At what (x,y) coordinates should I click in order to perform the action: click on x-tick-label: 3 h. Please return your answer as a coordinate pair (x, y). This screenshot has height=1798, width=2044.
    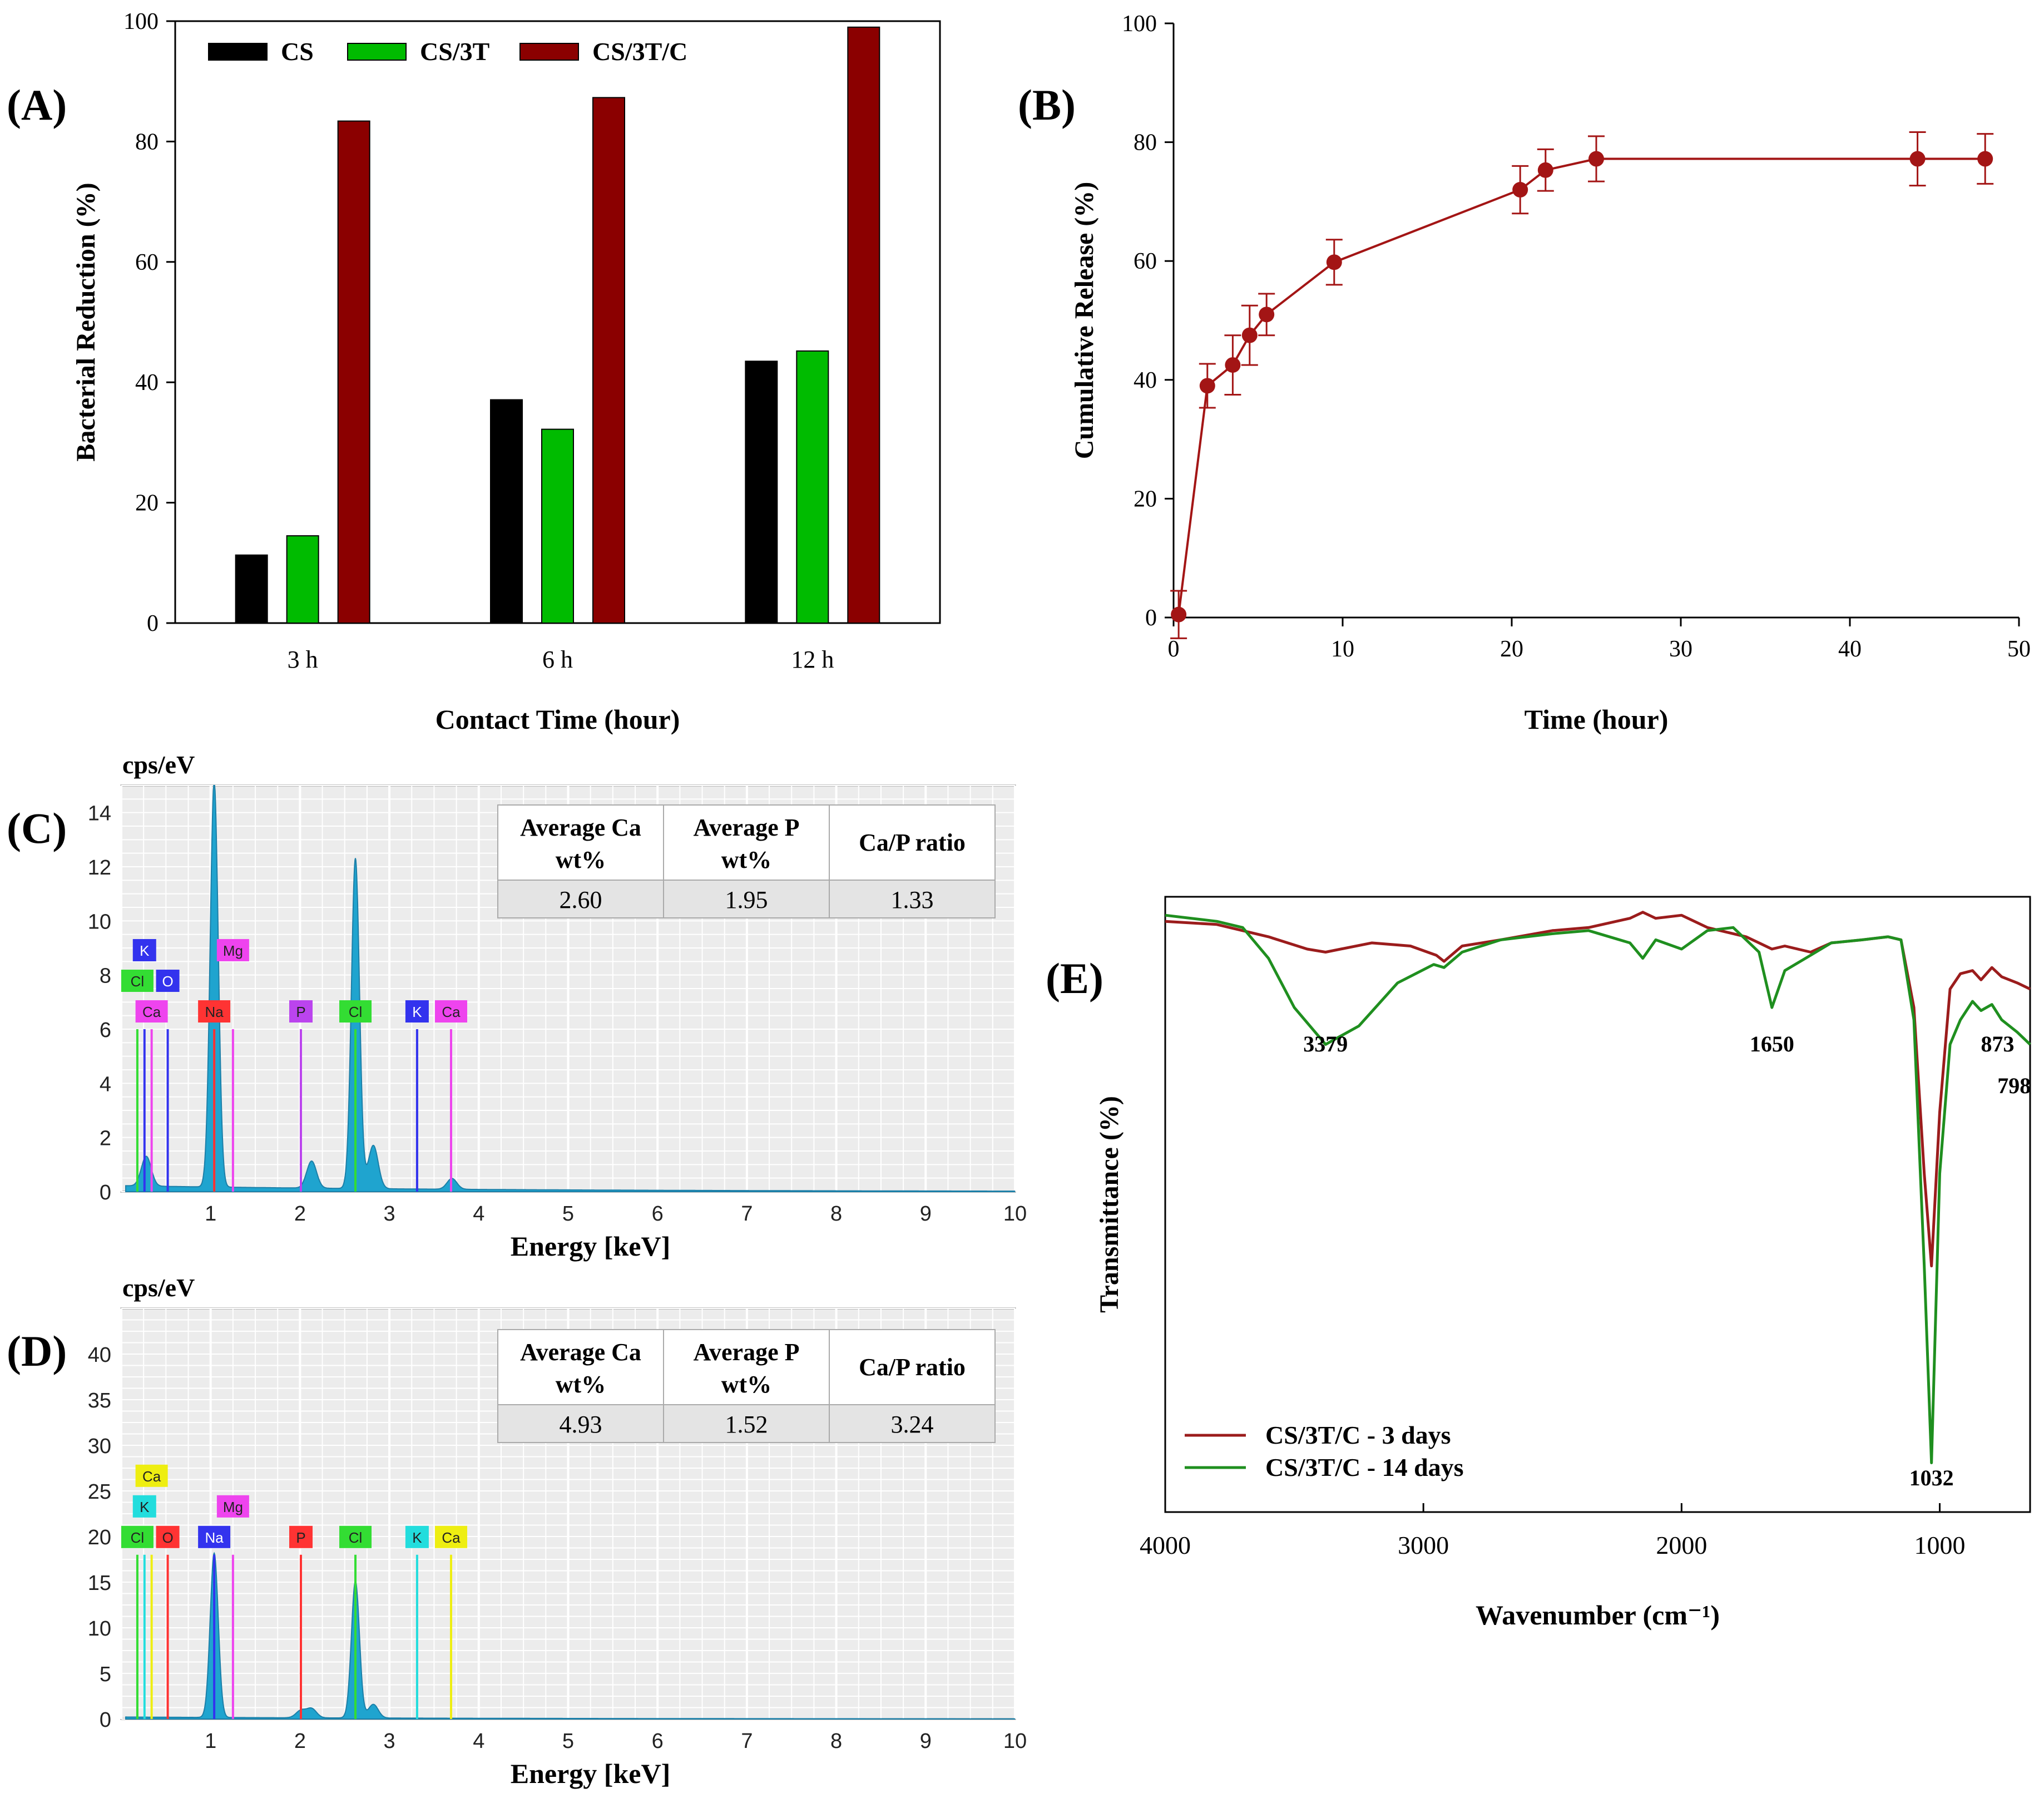
    Looking at the image, I should click on (303, 659).